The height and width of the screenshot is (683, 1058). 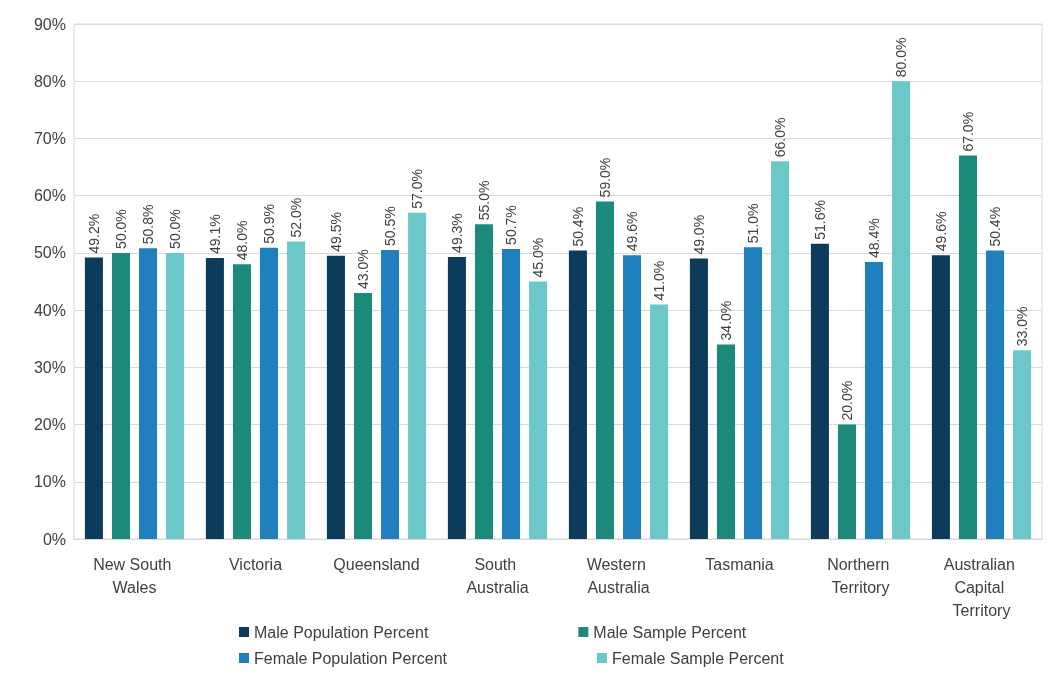 What do you see at coordinates (49, 253) in the screenshot?
I see `y-tick-label: 50%` at bounding box center [49, 253].